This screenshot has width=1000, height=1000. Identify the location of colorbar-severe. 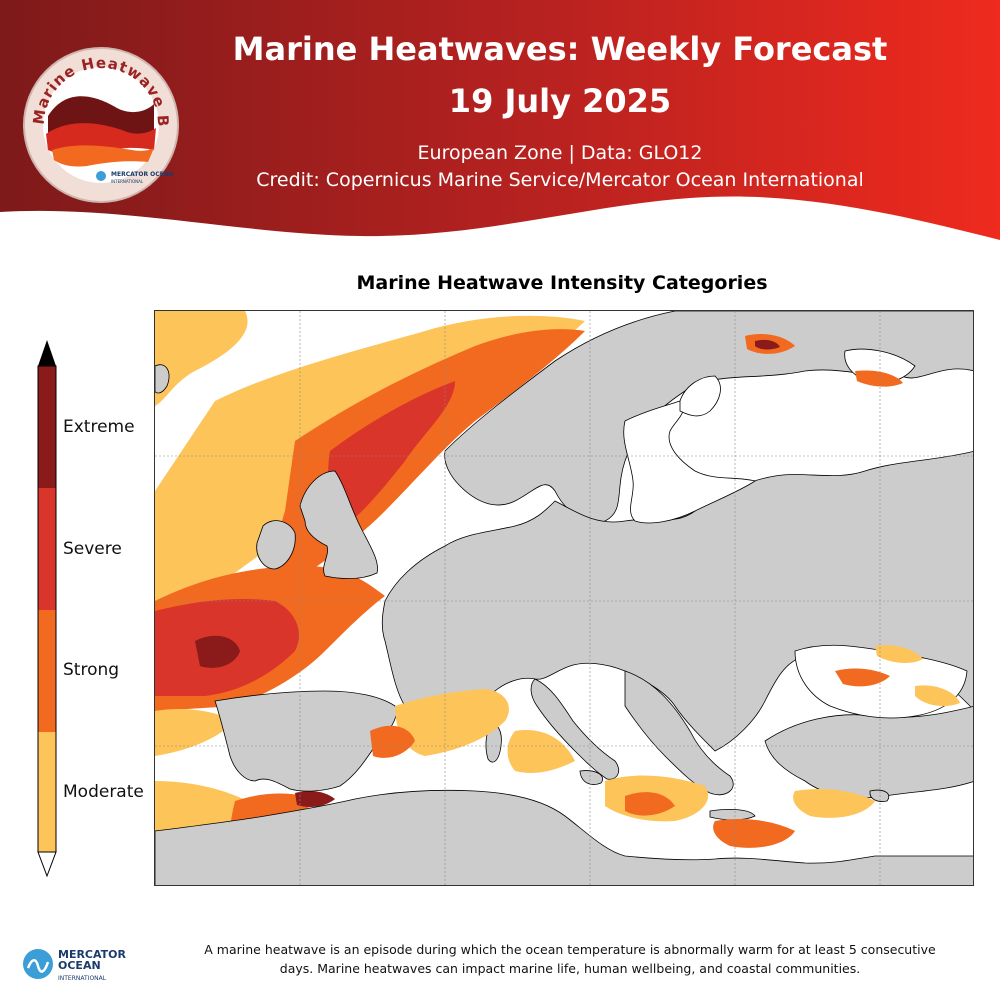
(47, 549).